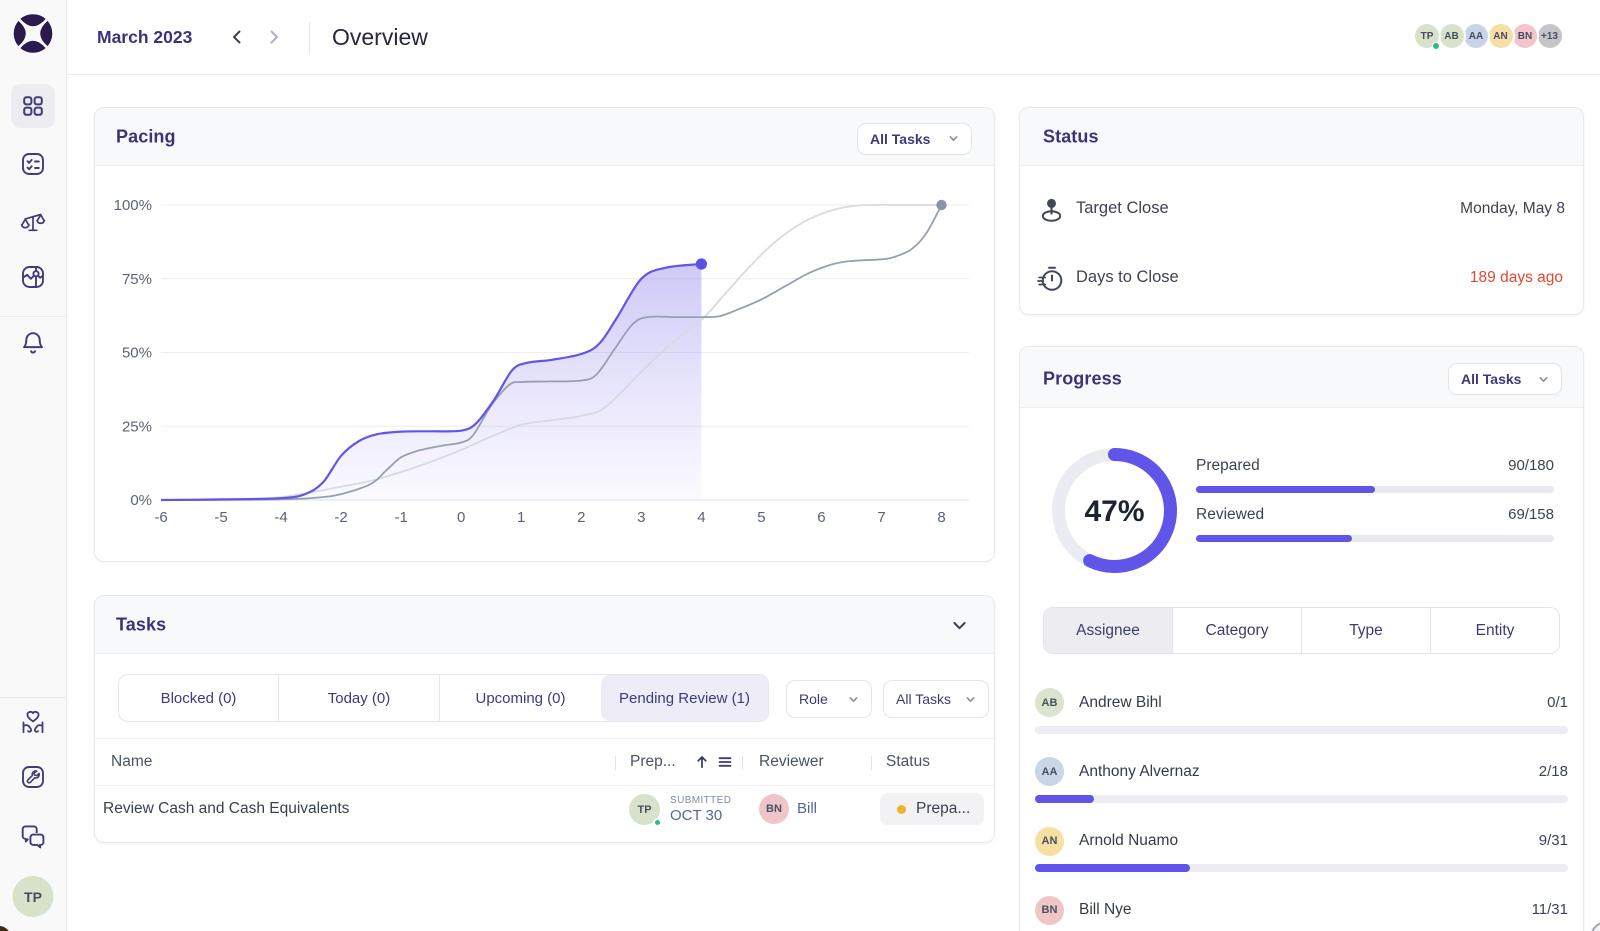 This screenshot has height=931, width=1600. I want to click on svg-text: 0, so click(461, 517).